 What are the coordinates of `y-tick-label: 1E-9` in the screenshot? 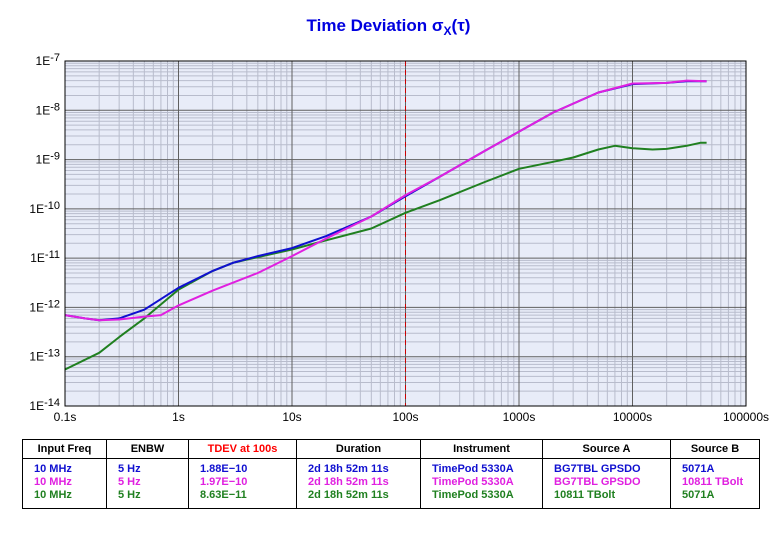 It's located at (48, 159).